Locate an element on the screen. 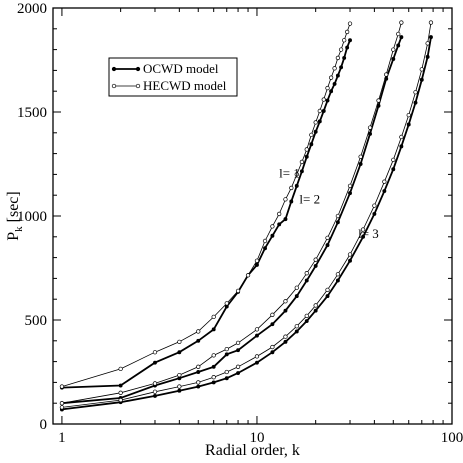 The width and height of the screenshot is (463, 463). annotation-l3: l= 3 is located at coordinates (368, 233).